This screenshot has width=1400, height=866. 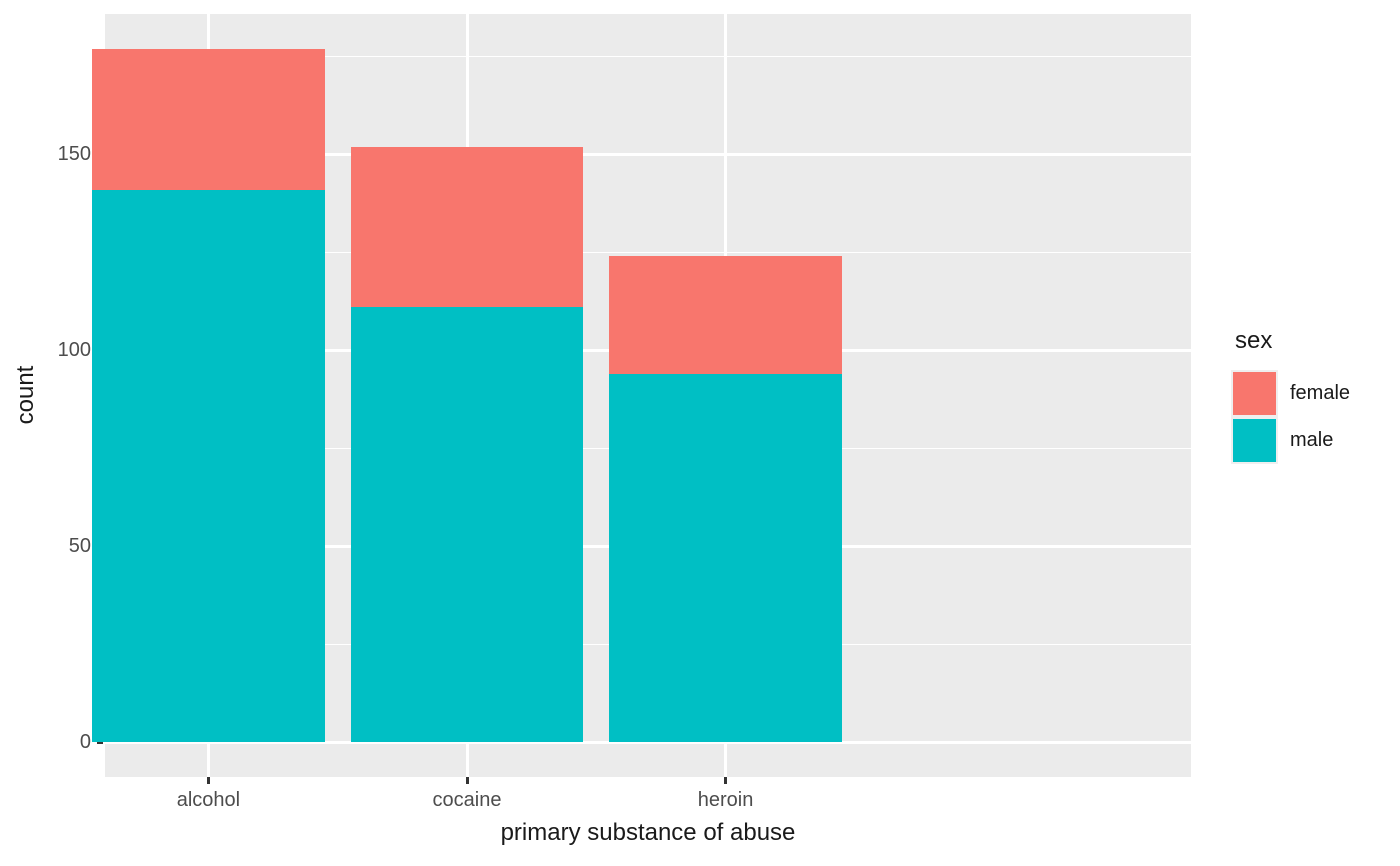 I want to click on x-tick-label: alcohol, so click(x=208, y=800).